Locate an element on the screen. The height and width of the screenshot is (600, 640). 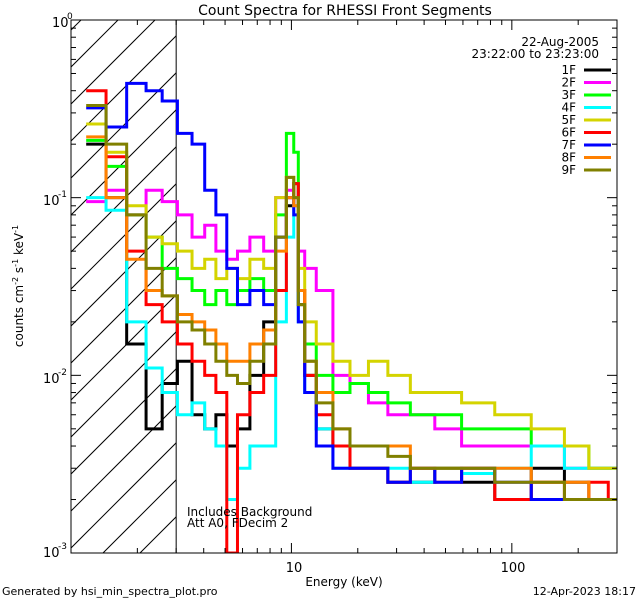
y-tick-exp: -1 is located at coordinates (62, 195).